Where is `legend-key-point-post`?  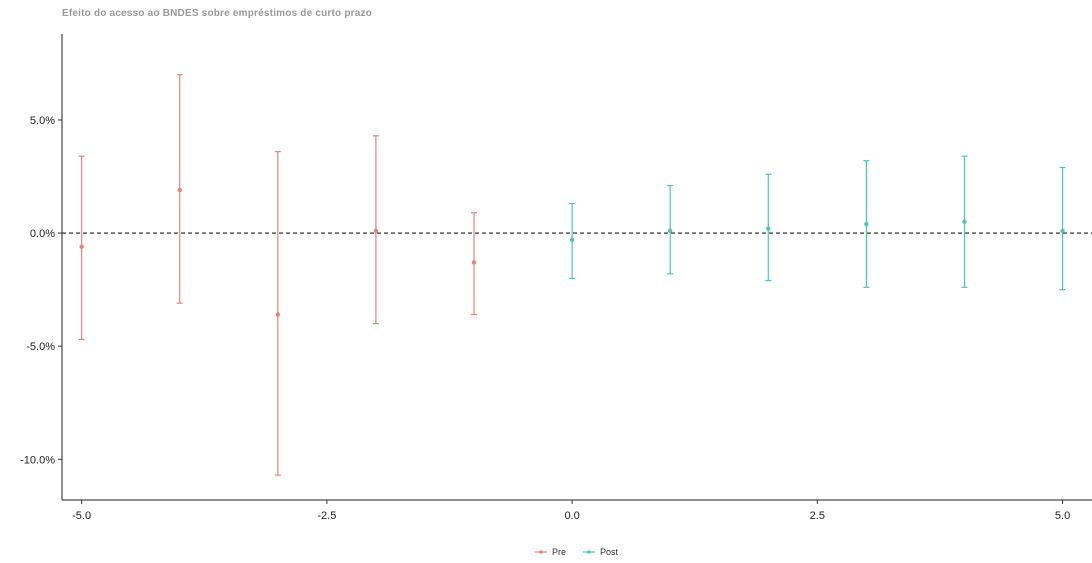
legend-key-point-post is located at coordinates (589, 552).